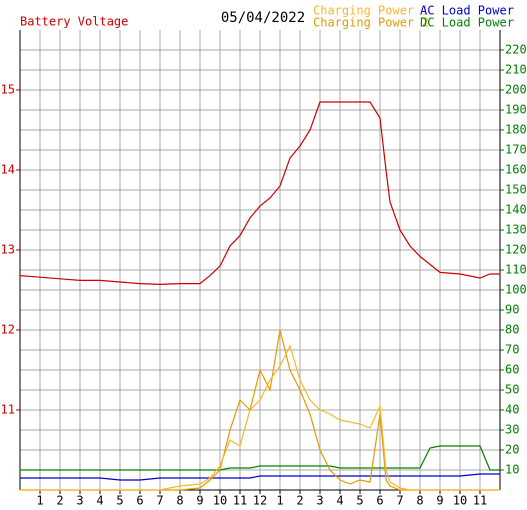  I want to click on y2-tick-label: 110, so click(516, 270).